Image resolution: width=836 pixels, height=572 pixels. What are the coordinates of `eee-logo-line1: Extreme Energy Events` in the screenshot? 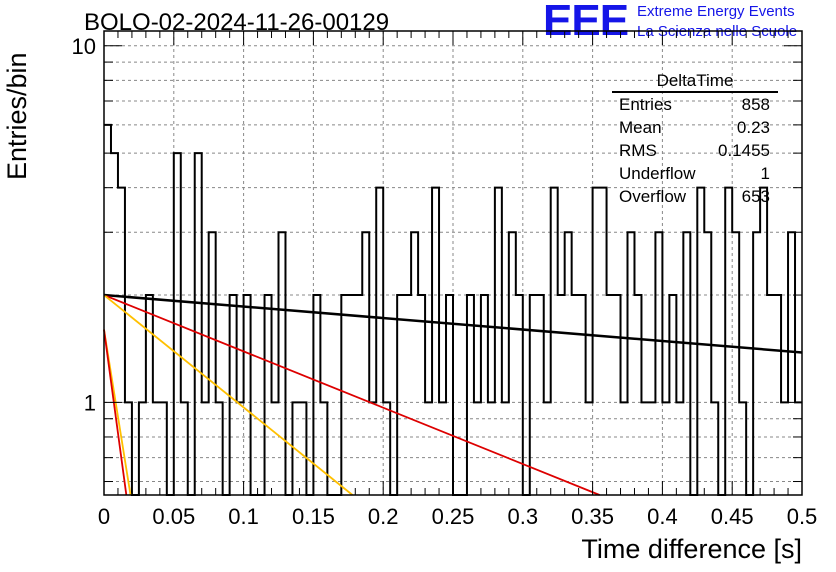 It's located at (716, 11).